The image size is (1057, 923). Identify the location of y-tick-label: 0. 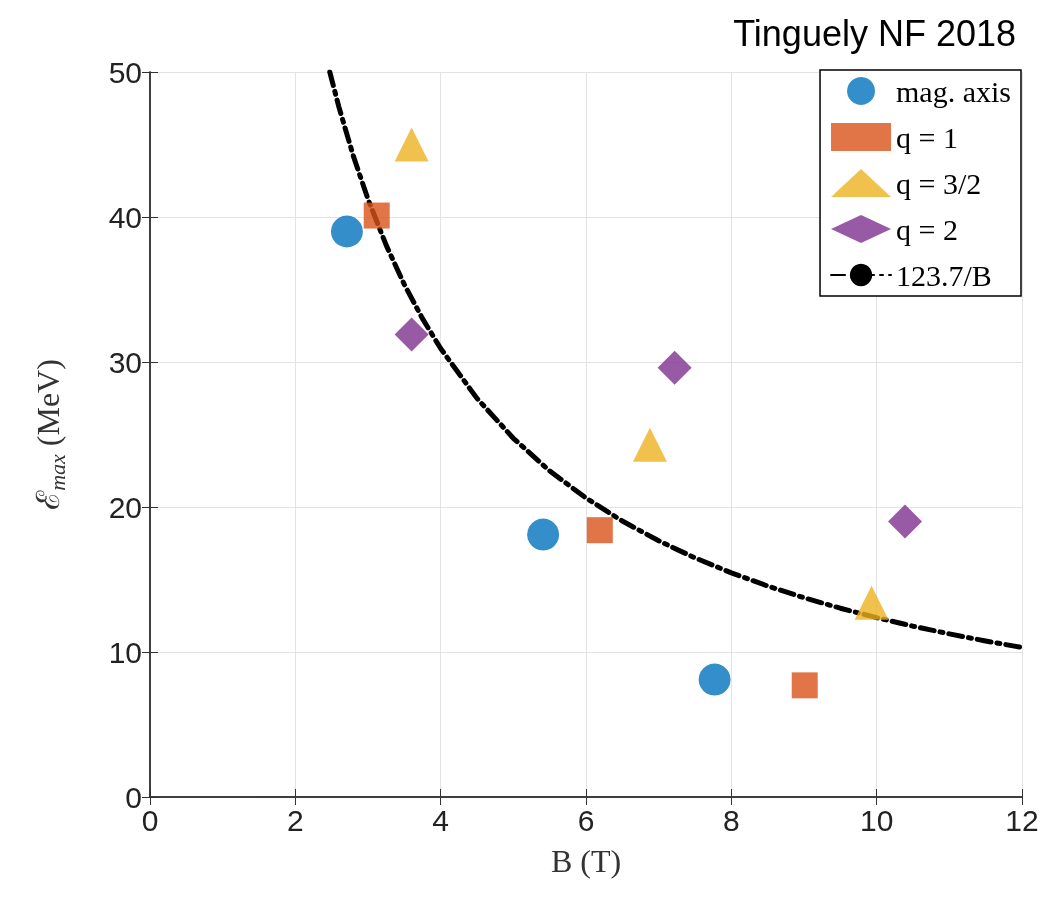
(133, 797).